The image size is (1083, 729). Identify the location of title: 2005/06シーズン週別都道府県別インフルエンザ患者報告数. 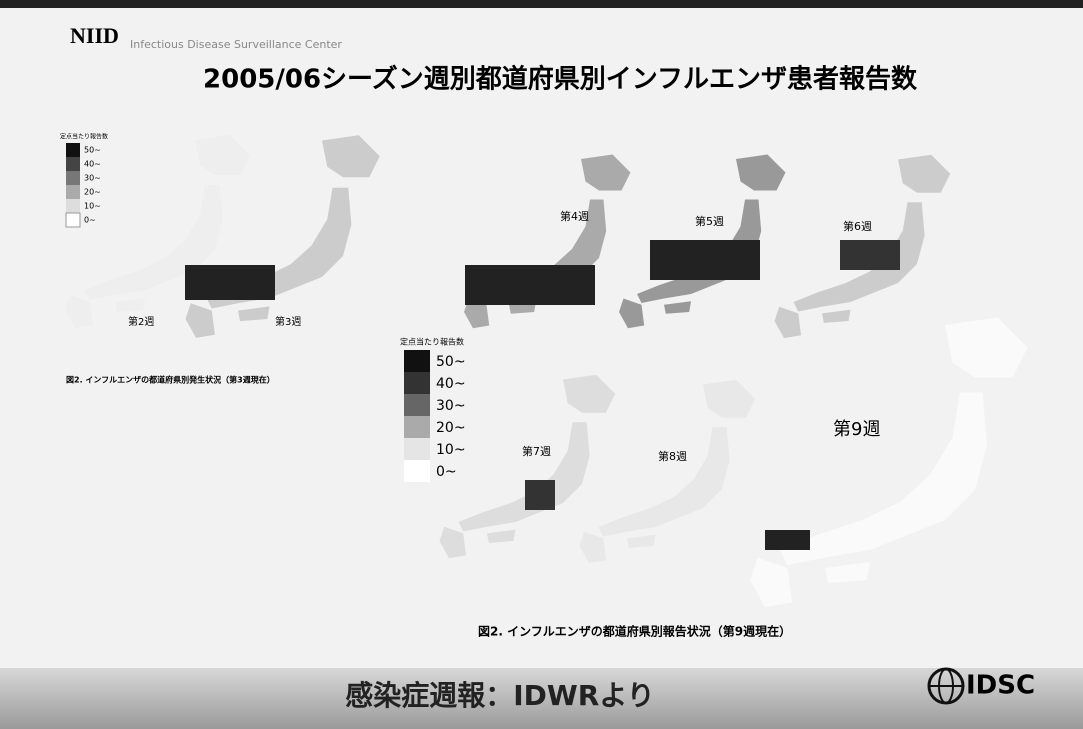
(560, 79).